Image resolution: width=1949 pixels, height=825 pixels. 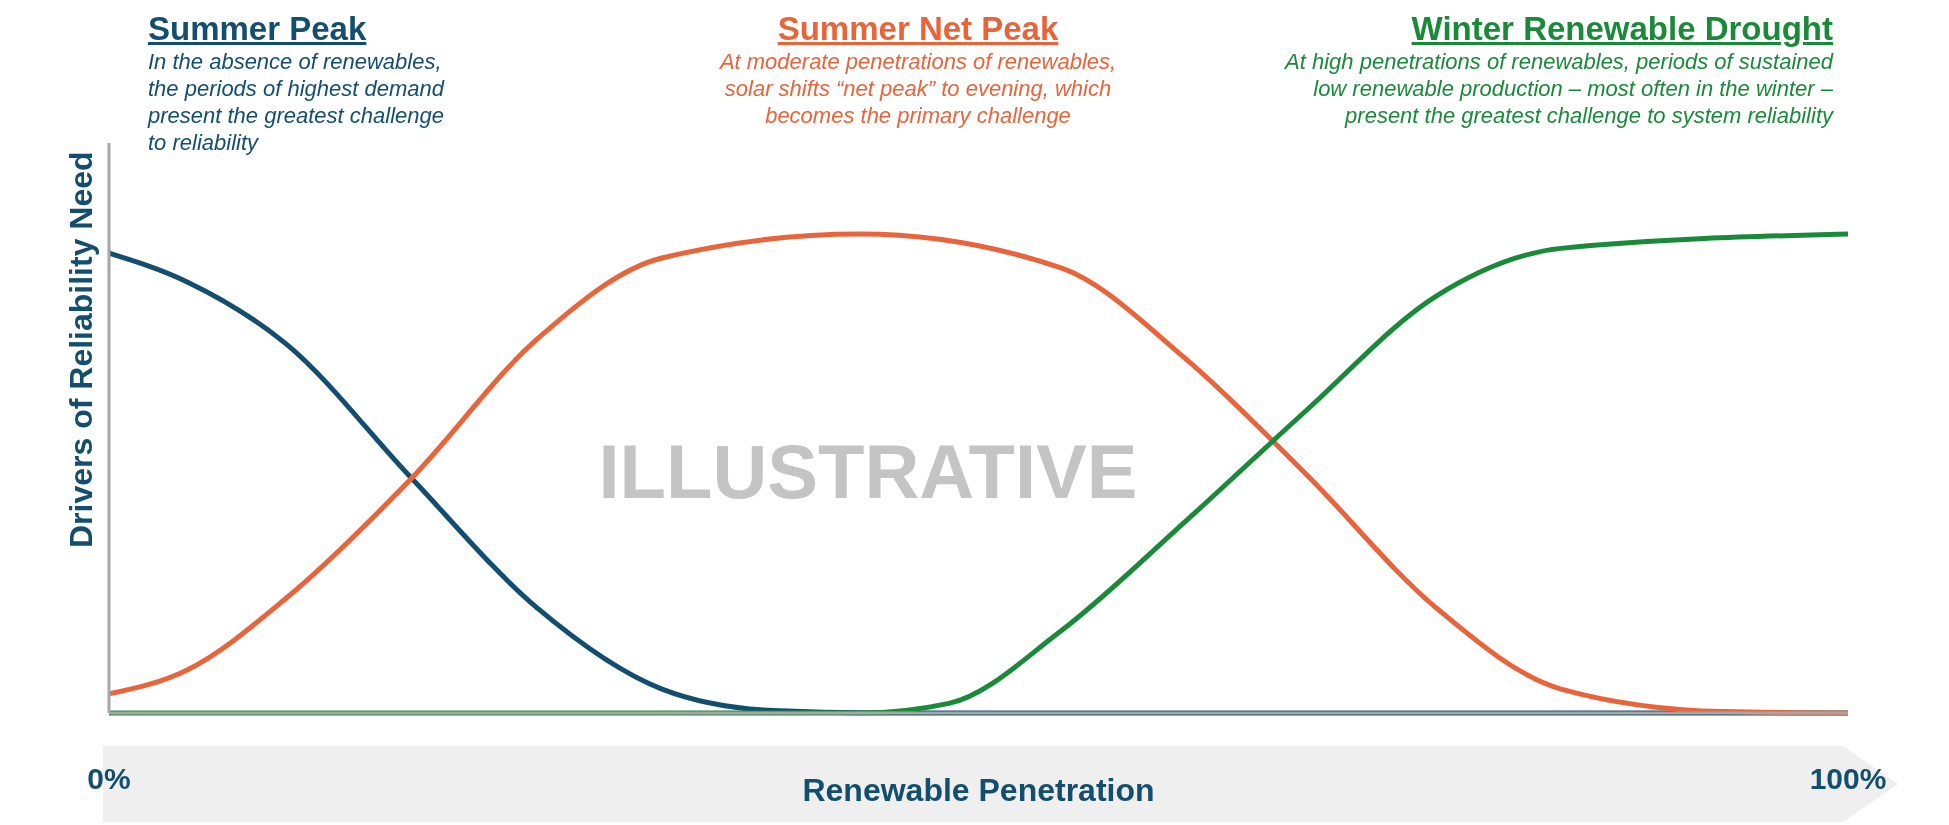 I want to click on text: Summer Peak, so click(x=257, y=29).